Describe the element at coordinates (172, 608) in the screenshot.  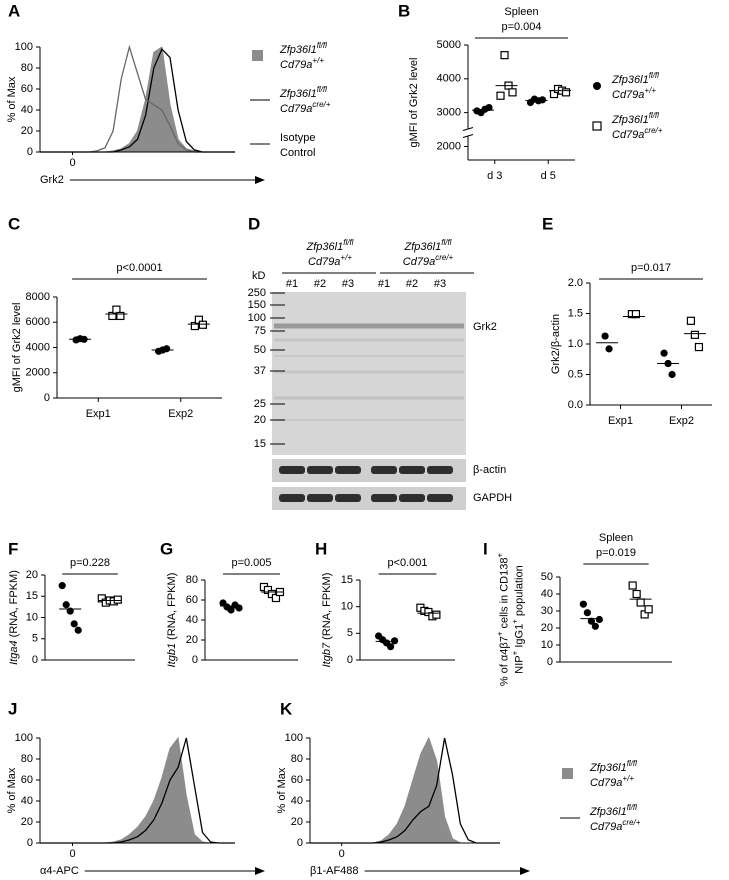
I see `y-axis-label-part: (RNA, FPKM)` at that location.